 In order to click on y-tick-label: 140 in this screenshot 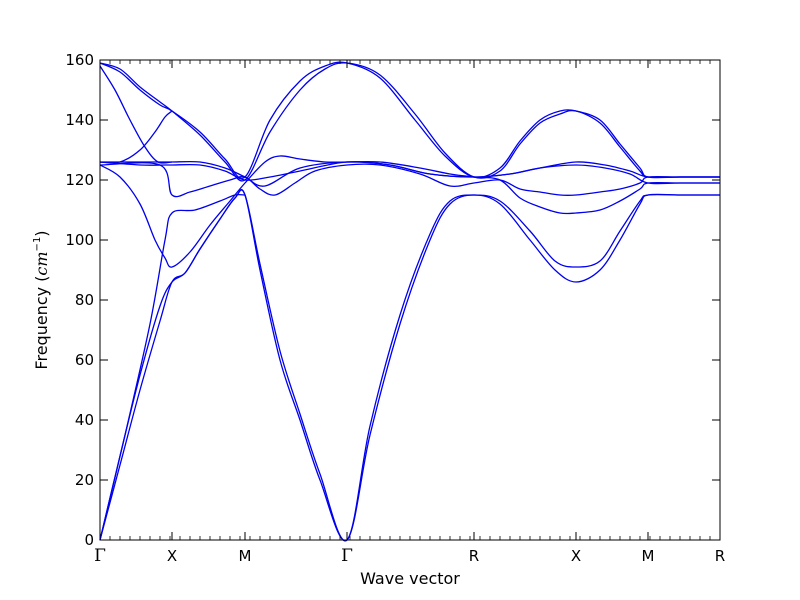, I will do `click(79, 120)`.